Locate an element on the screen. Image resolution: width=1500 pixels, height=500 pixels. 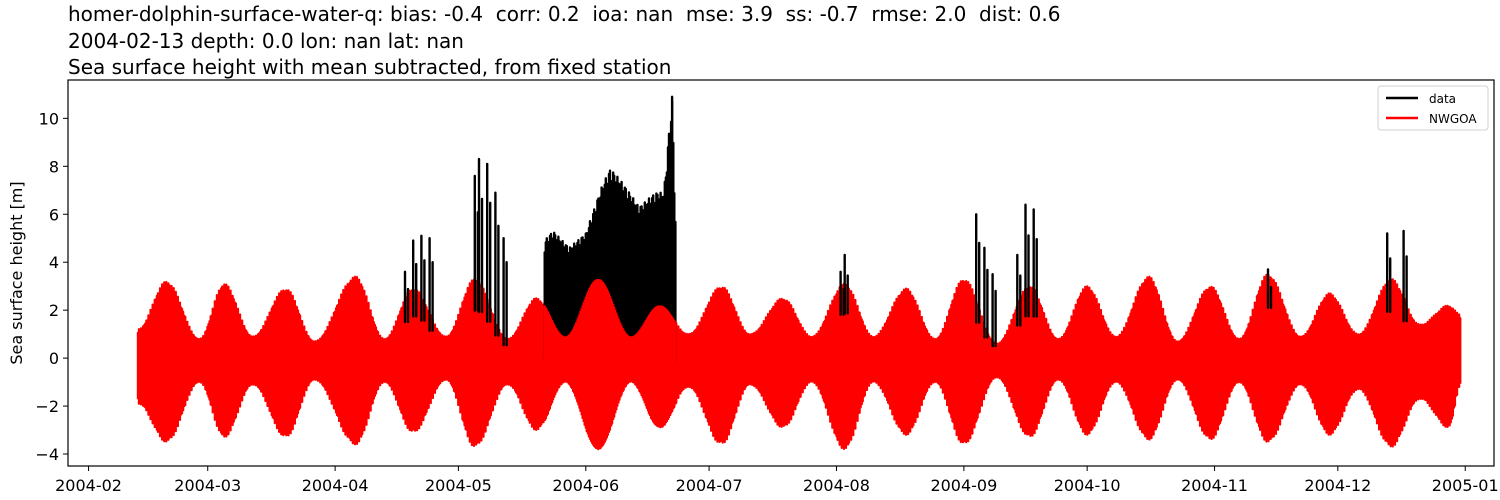
y-tick-label: 2 is located at coordinates (54, 310).